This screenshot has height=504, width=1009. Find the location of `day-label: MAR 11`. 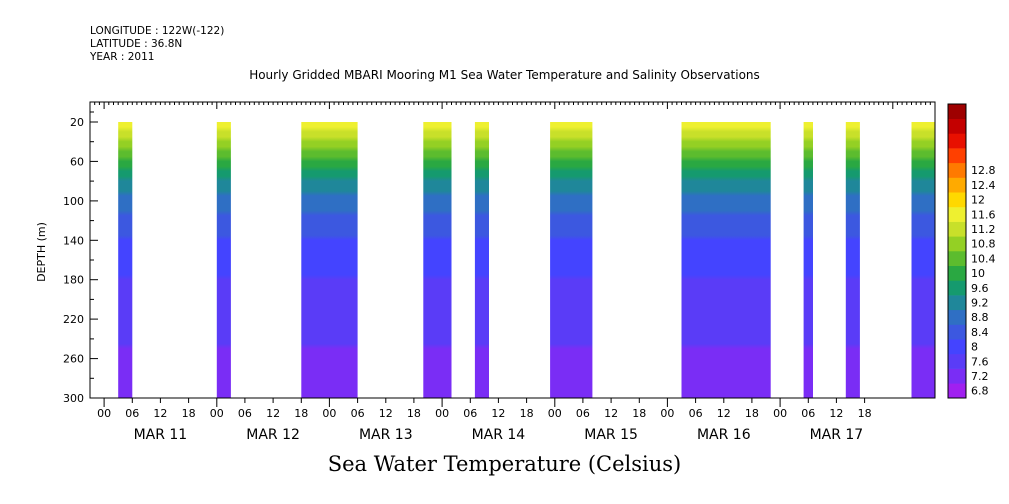

day-label: MAR 11 is located at coordinates (161, 435).